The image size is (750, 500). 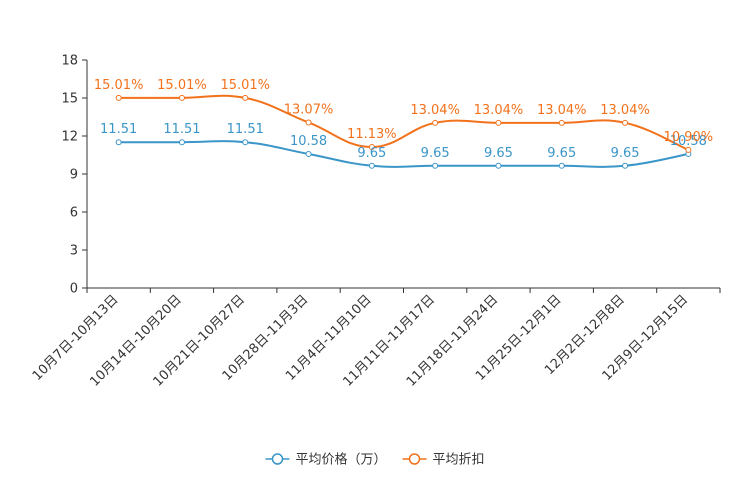 I want to click on series-layer, so click(x=403, y=131).